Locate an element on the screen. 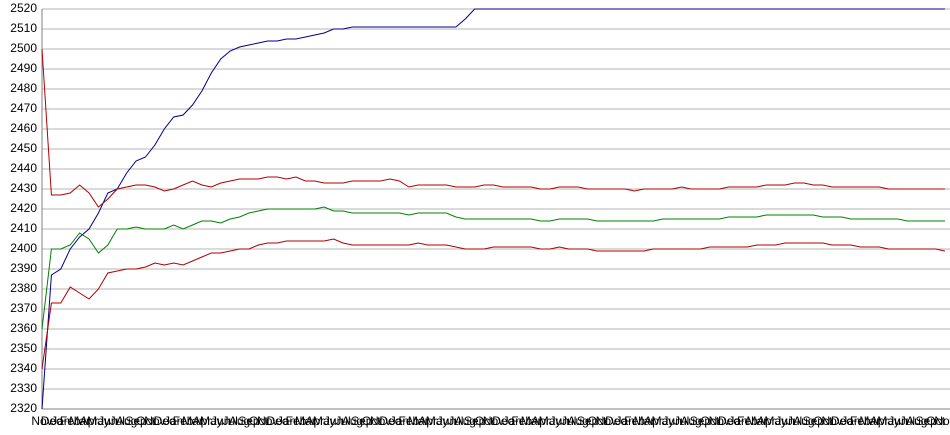 The height and width of the screenshot is (435, 950). y-tick-label: 2390 is located at coordinates (23, 268).